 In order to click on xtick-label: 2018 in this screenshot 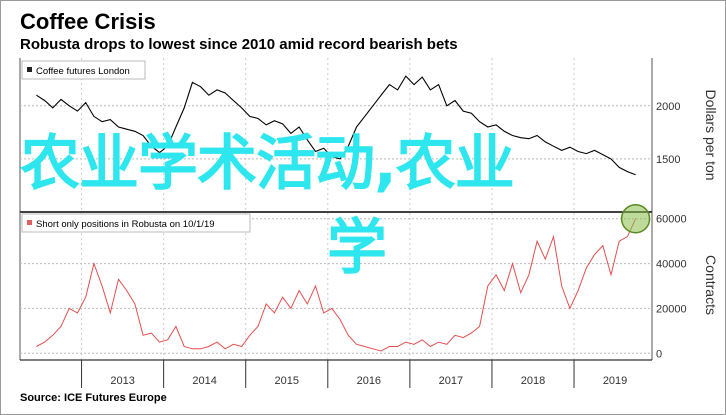, I will do `click(533, 381)`.